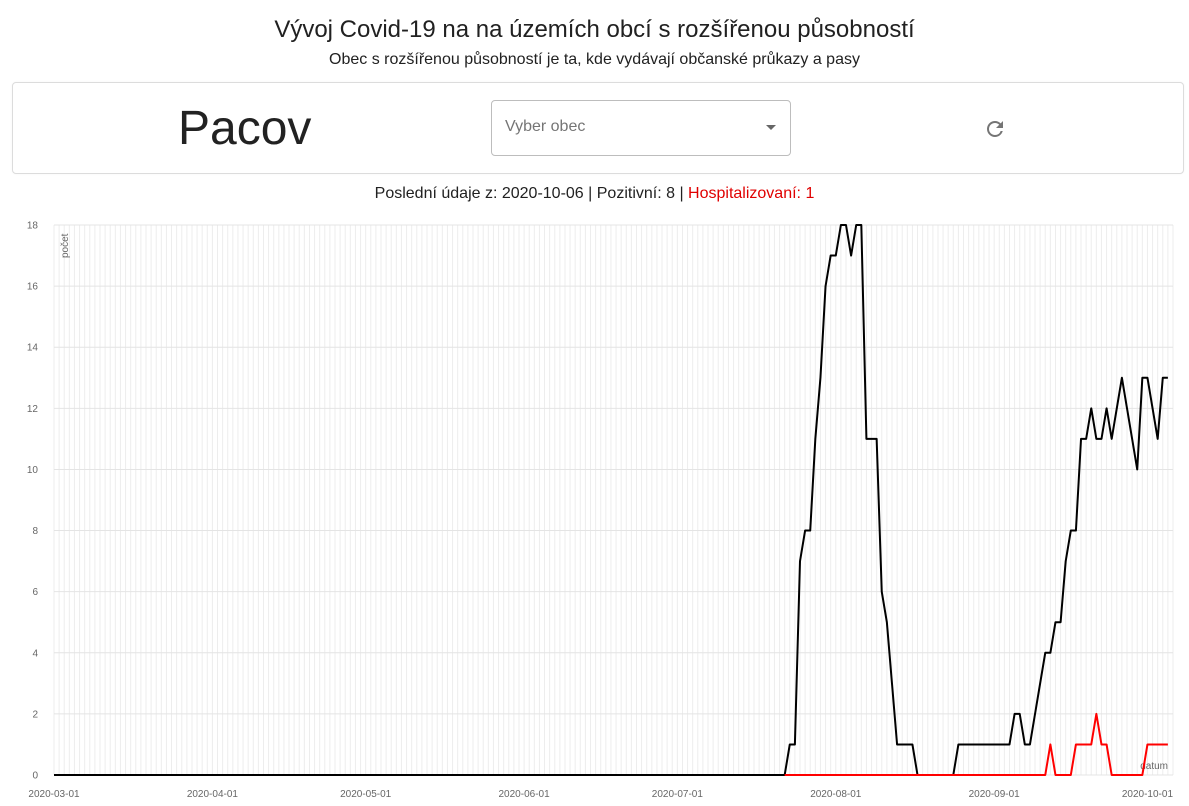 This screenshot has height=806, width=1189. What do you see at coordinates (33, 470) in the screenshot?
I see `y-tick-label: 10` at bounding box center [33, 470].